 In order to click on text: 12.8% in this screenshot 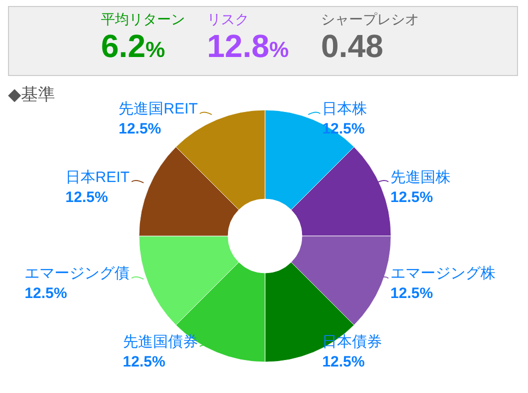, I will do `click(248, 46)`.